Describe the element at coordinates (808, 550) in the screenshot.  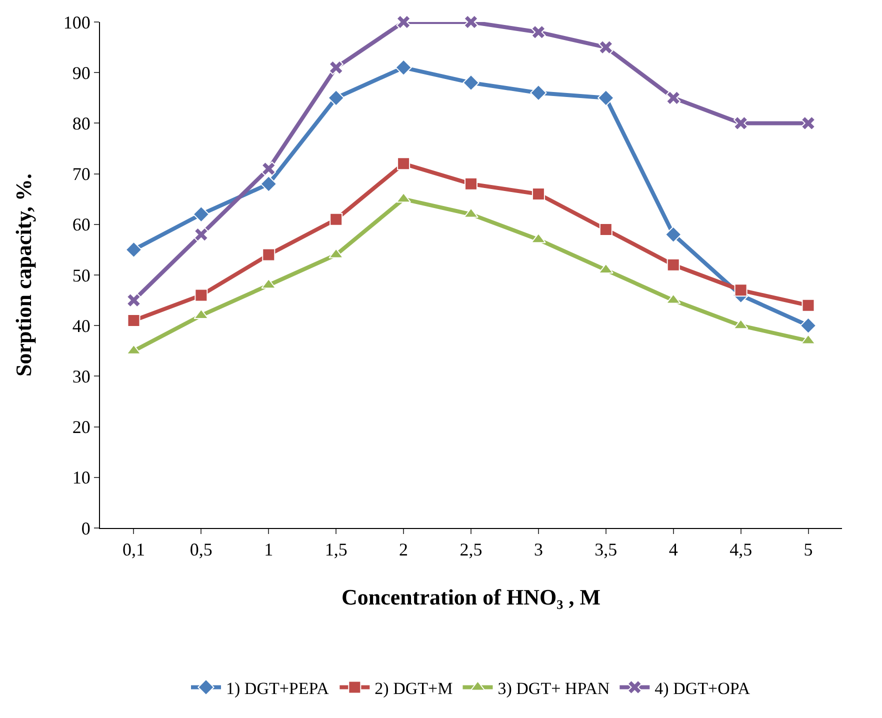
I see `x-tick-label: 5` at that location.